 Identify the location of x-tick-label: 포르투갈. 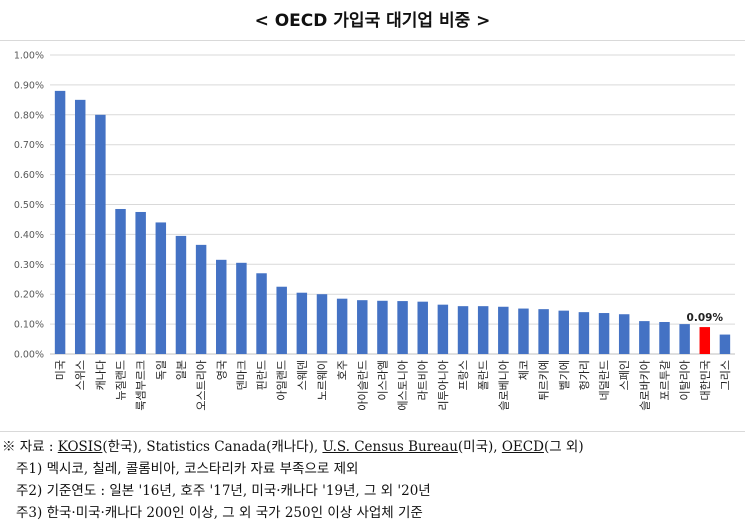
(664, 380).